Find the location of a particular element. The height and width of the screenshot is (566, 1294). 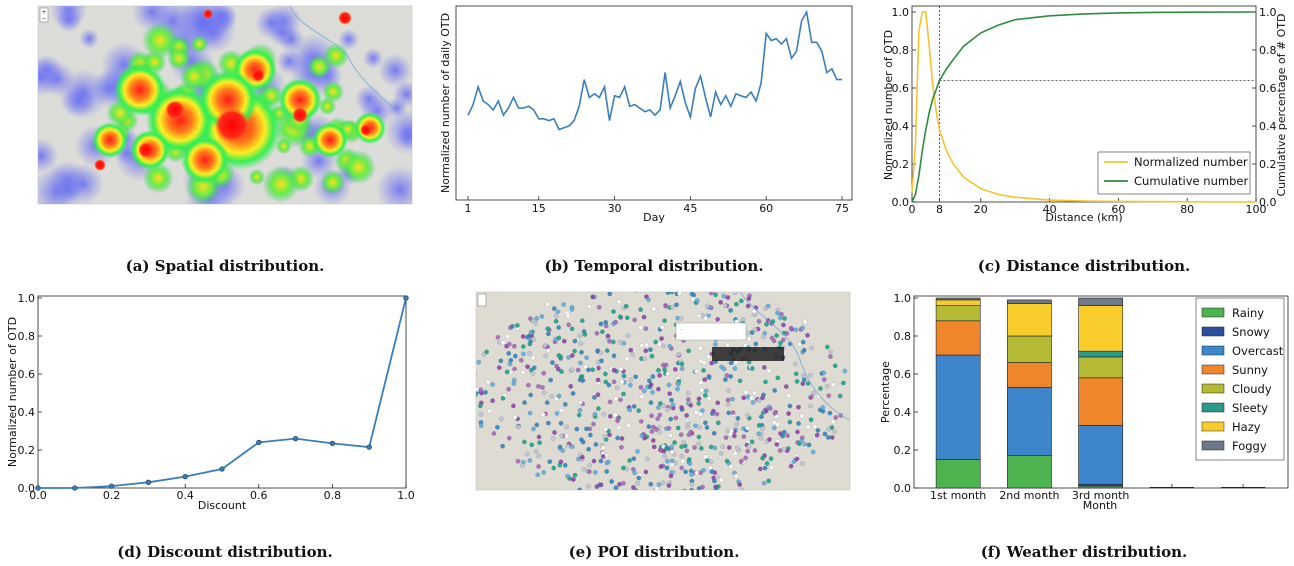

legend-label-sleety: Sleety is located at coordinates (1250, 408).